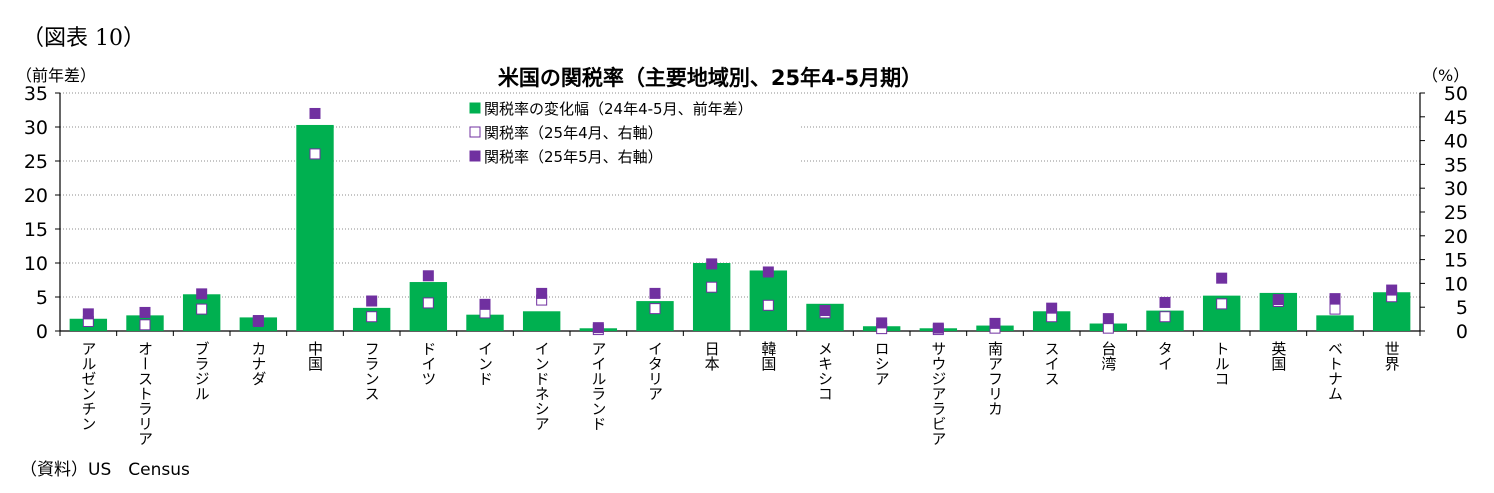 Image resolution: width=1494 pixels, height=493 pixels. What do you see at coordinates (768, 356) in the screenshot?
I see `category-label: 韓国` at bounding box center [768, 356].